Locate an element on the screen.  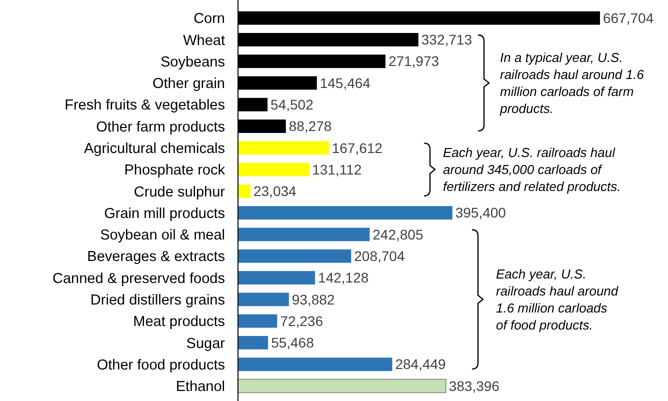
y-tick-label: Ethanol is located at coordinates (200, 387).